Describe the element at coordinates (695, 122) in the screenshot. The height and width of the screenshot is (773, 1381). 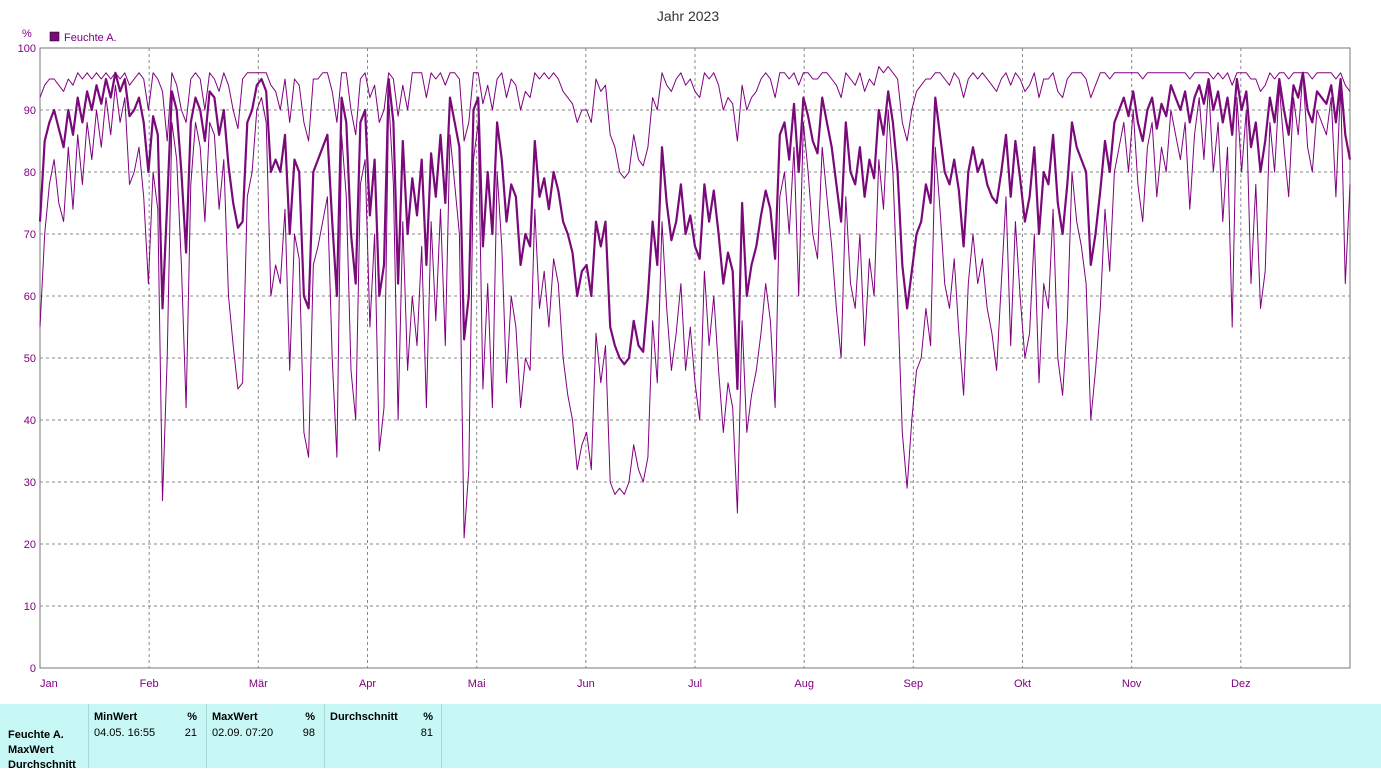
I see `series-line-max` at that location.